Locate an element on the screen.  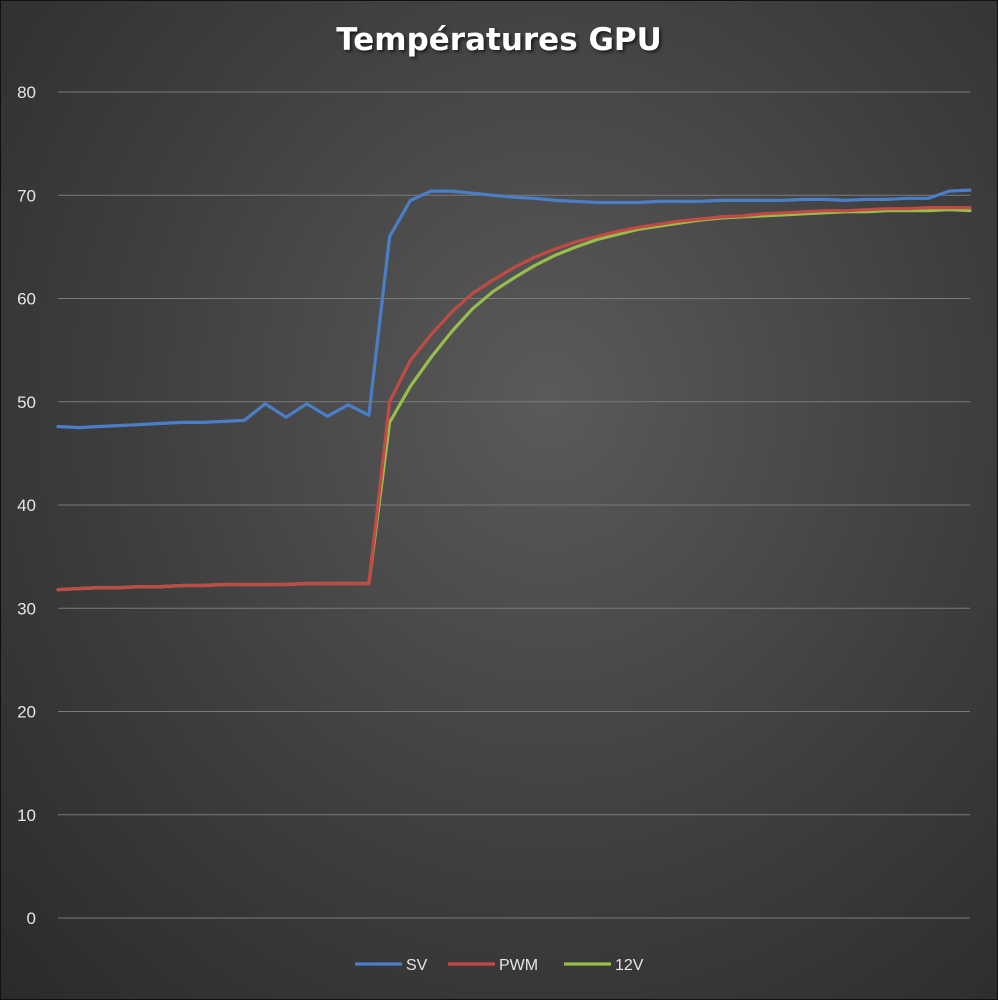
legend-label-pwm: PWM is located at coordinates (518, 965).